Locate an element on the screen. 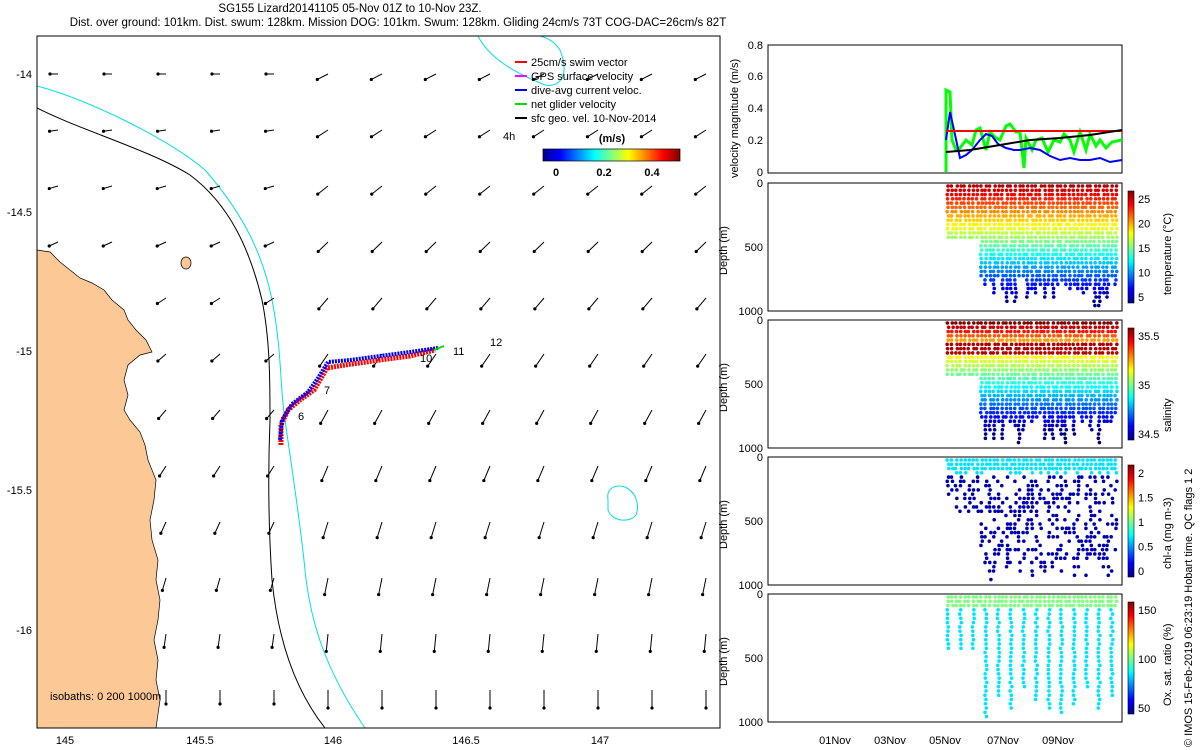 This screenshot has width=1200, height=750. legend-entry: GPS surface velocity is located at coordinates (582, 77).